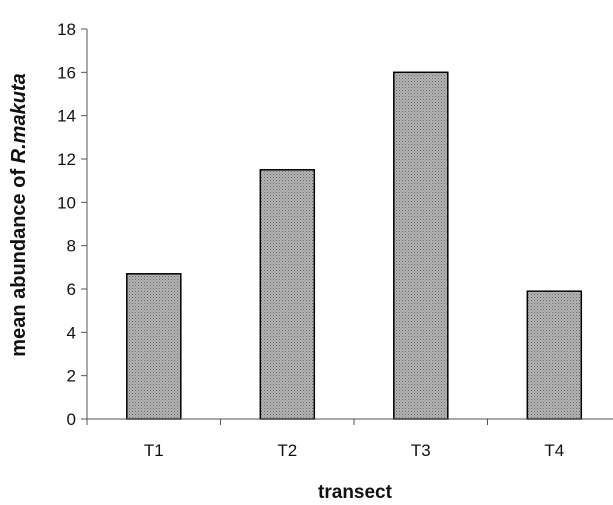  Describe the element at coordinates (71, 246) in the screenshot. I see `y-tick-label: 8` at that location.